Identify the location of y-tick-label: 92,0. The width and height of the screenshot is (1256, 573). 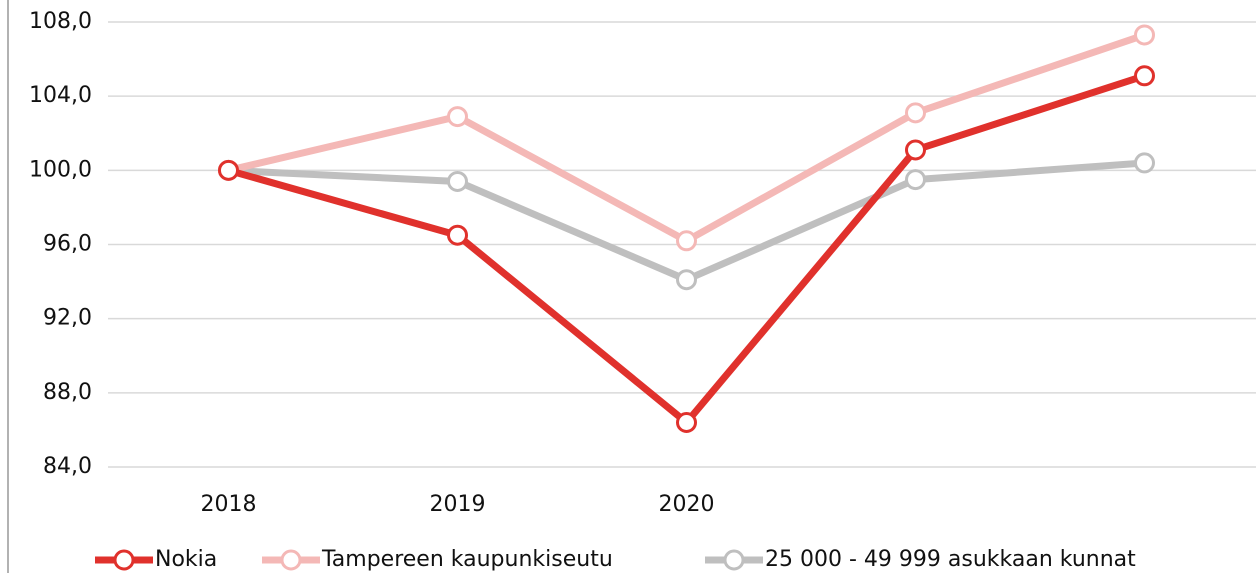
(67, 318).